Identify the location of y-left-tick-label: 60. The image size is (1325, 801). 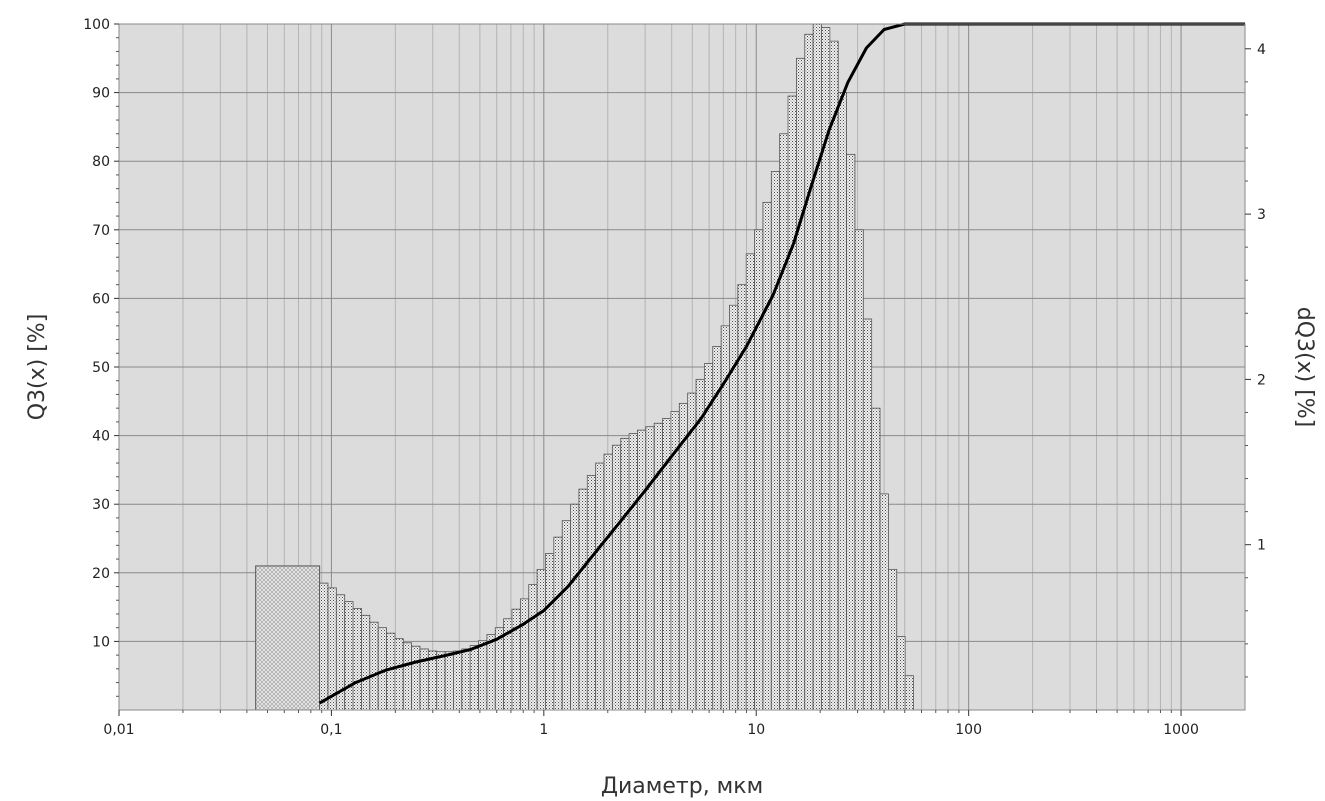
(101, 299).